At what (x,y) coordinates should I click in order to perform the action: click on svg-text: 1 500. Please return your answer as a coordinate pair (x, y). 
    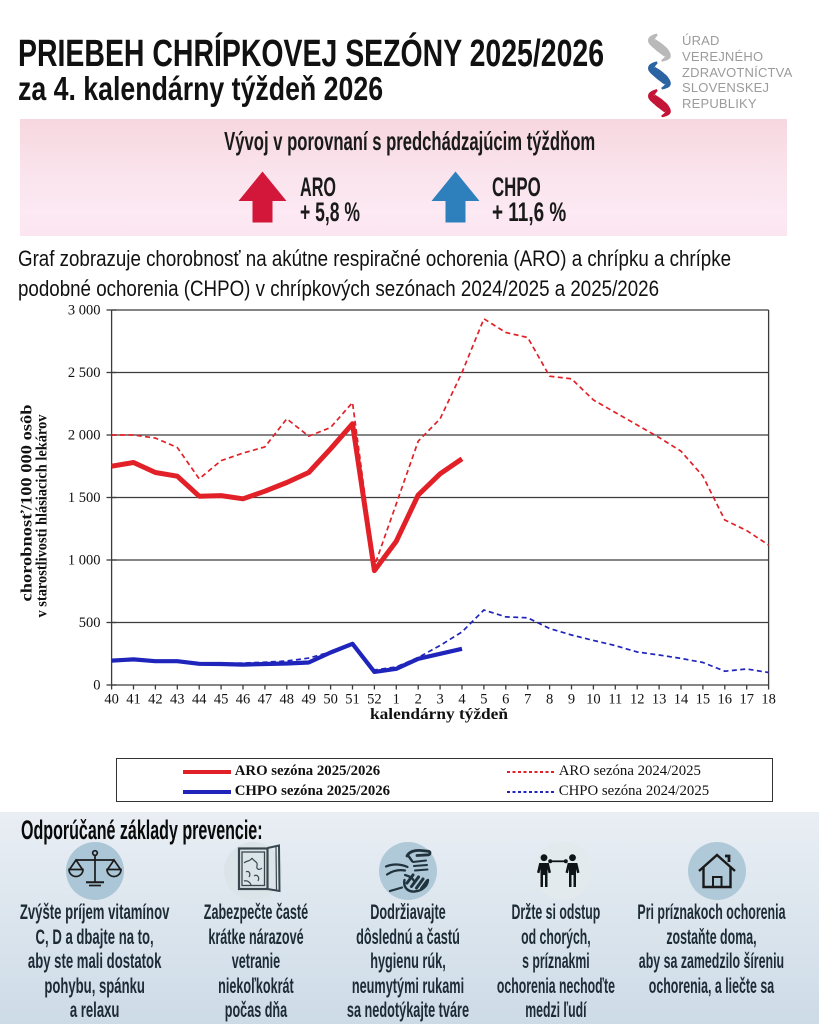
    Looking at the image, I should click on (84, 498).